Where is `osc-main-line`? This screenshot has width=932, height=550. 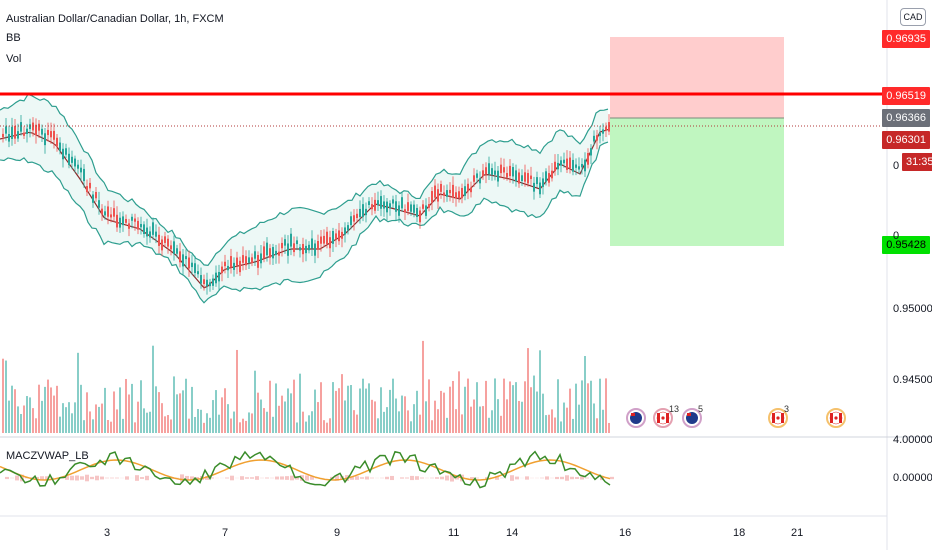
osc-main-line is located at coordinates (305, 469).